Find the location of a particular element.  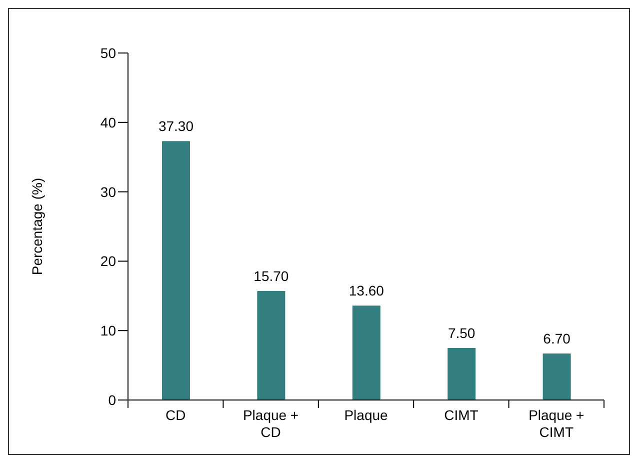

data-label: 6.70 is located at coordinates (557, 338).